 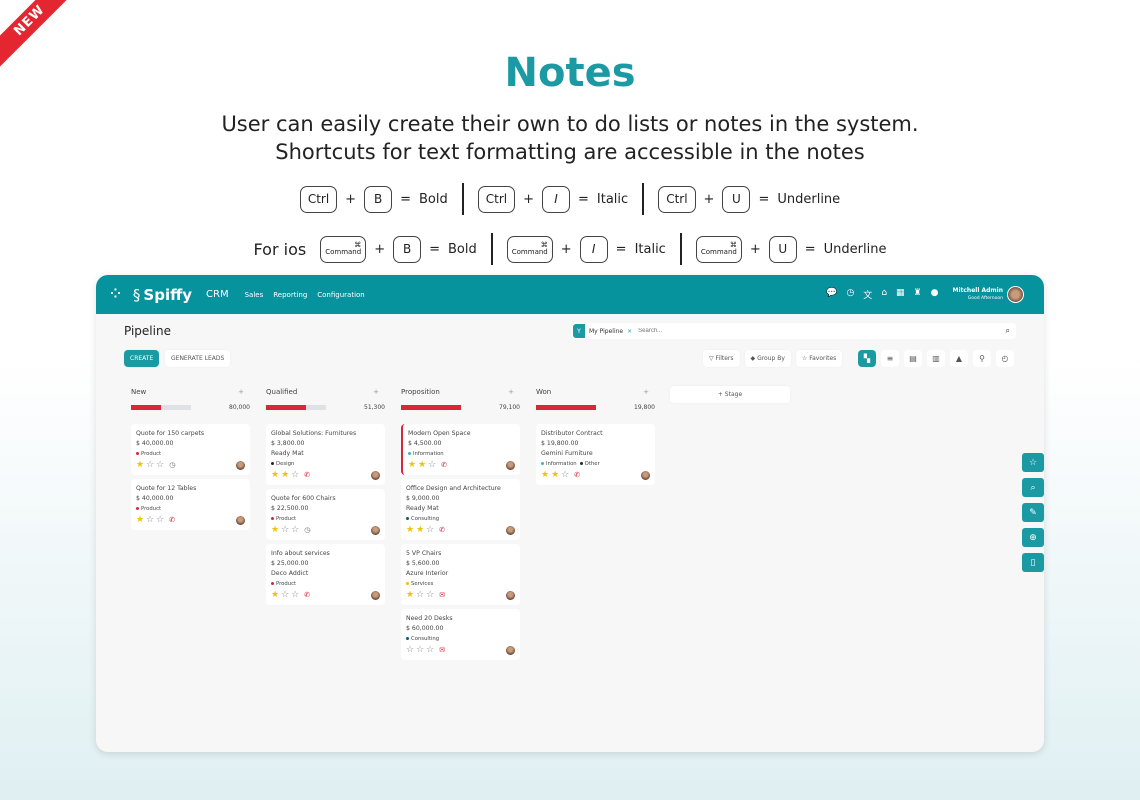 What do you see at coordinates (282, 392) in the screenshot?
I see `column-title: Qualified` at bounding box center [282, 392].